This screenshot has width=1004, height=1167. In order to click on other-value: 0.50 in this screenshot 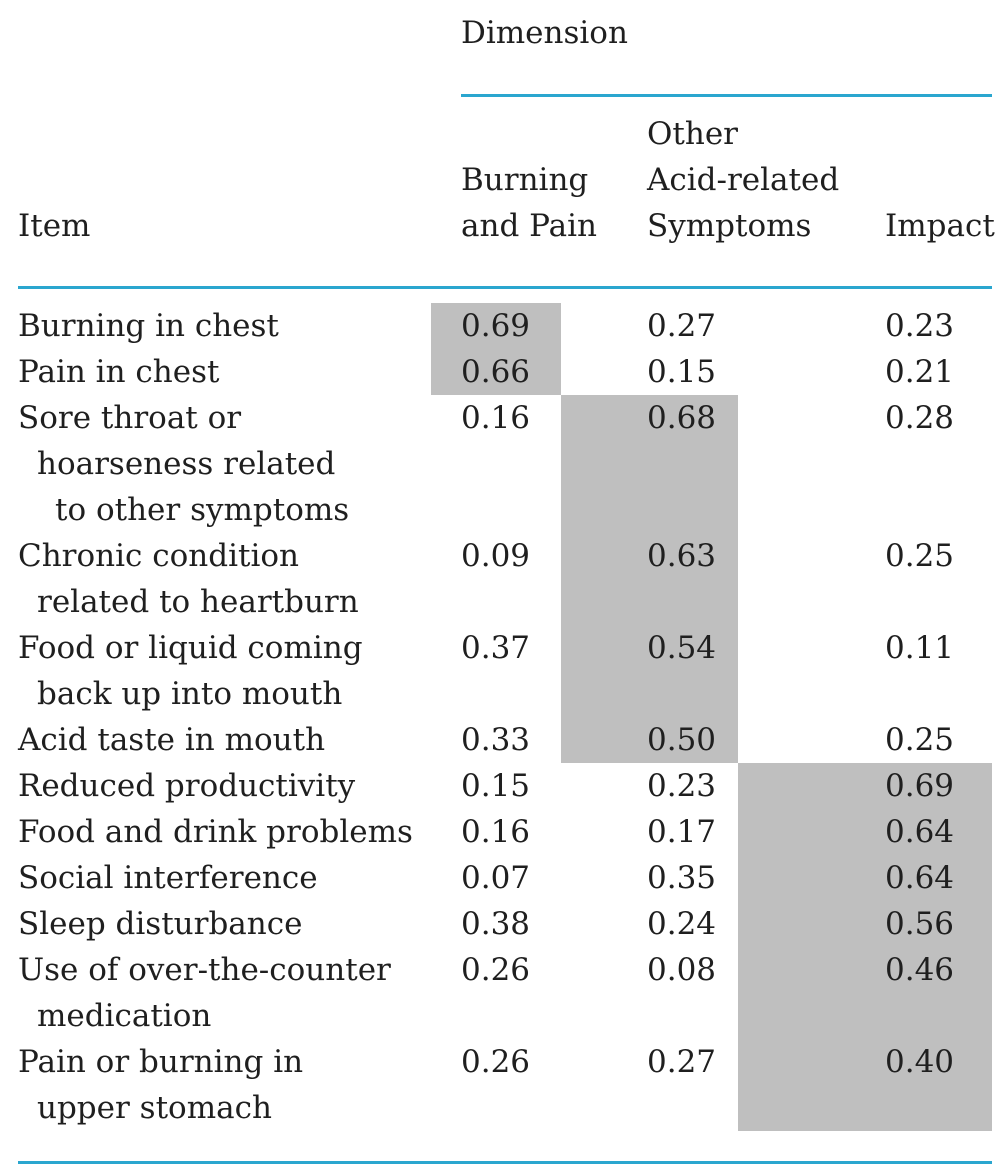, I will do `click(682, 740)`.